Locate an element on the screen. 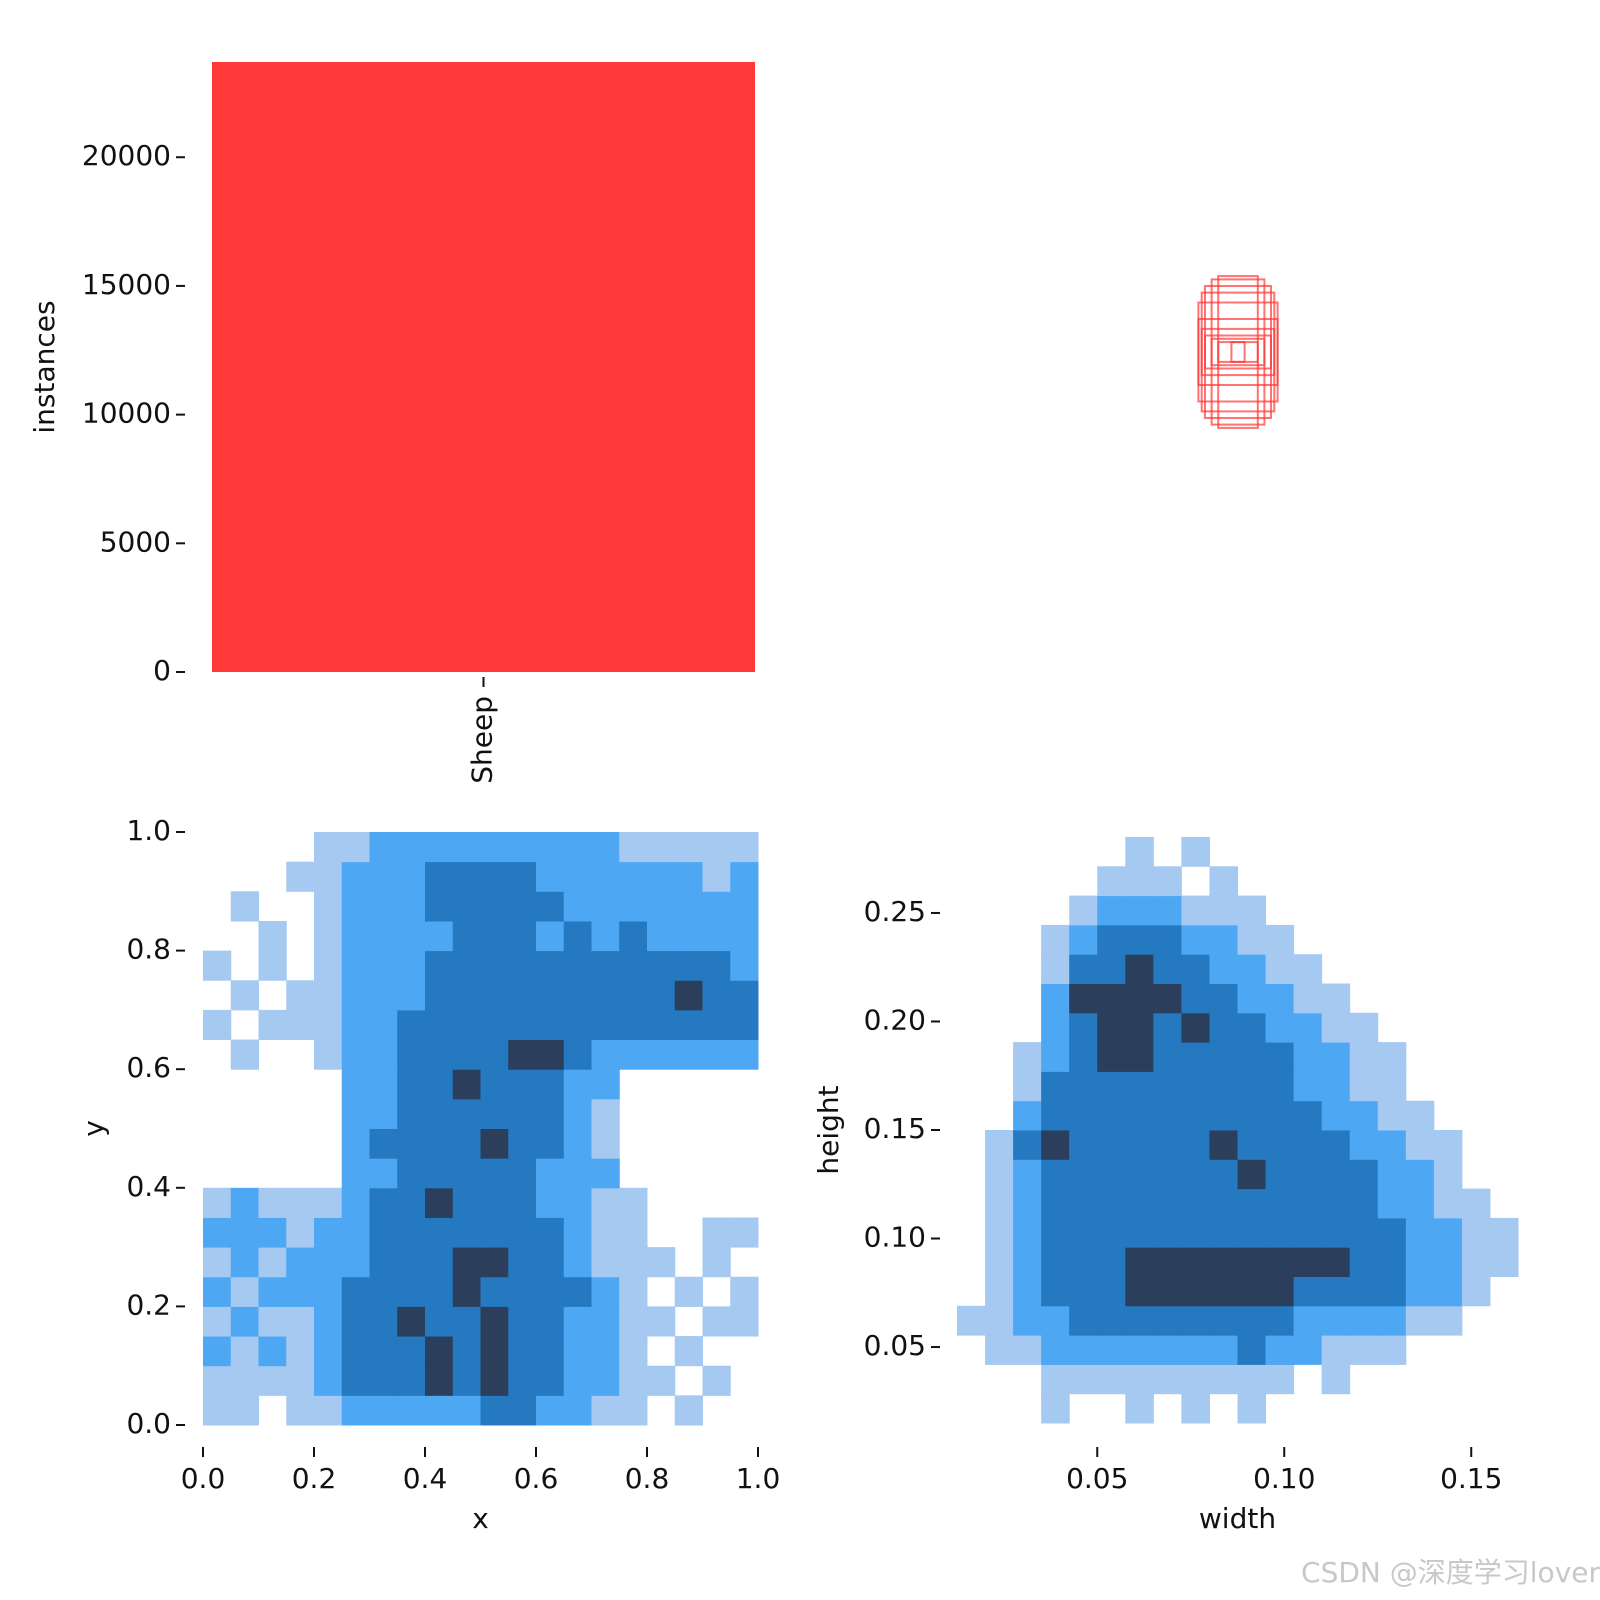 This screenshot has width=1600, height=1600. y-axis-label: y is located at coordinates (93, 1128).